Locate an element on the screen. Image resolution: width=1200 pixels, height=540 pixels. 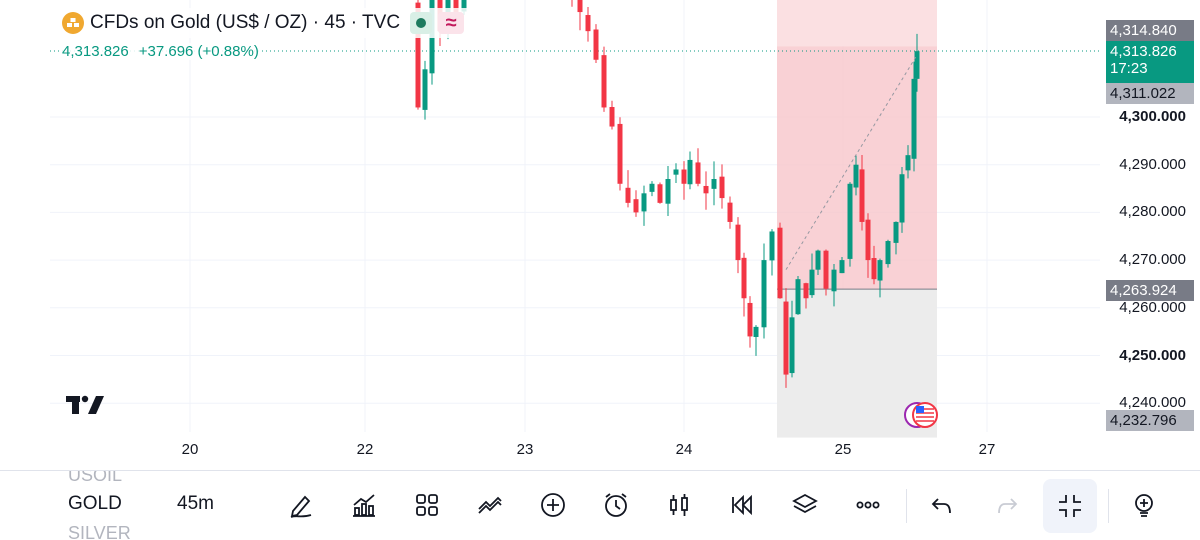
approx-icon: ≈ is located at coordinates (451, 23).